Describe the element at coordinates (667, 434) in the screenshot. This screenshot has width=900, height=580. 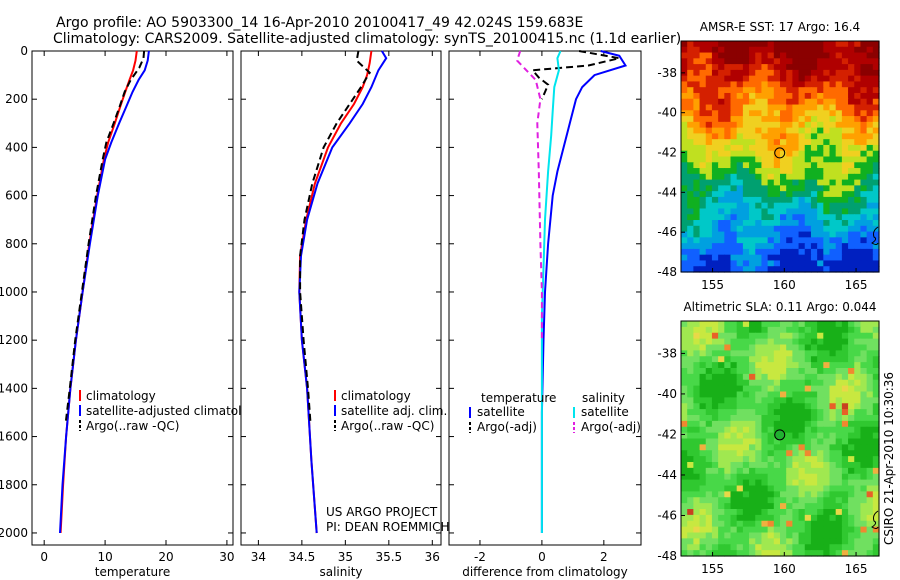
I see `sla_map-ytick-label: -42` at that location.